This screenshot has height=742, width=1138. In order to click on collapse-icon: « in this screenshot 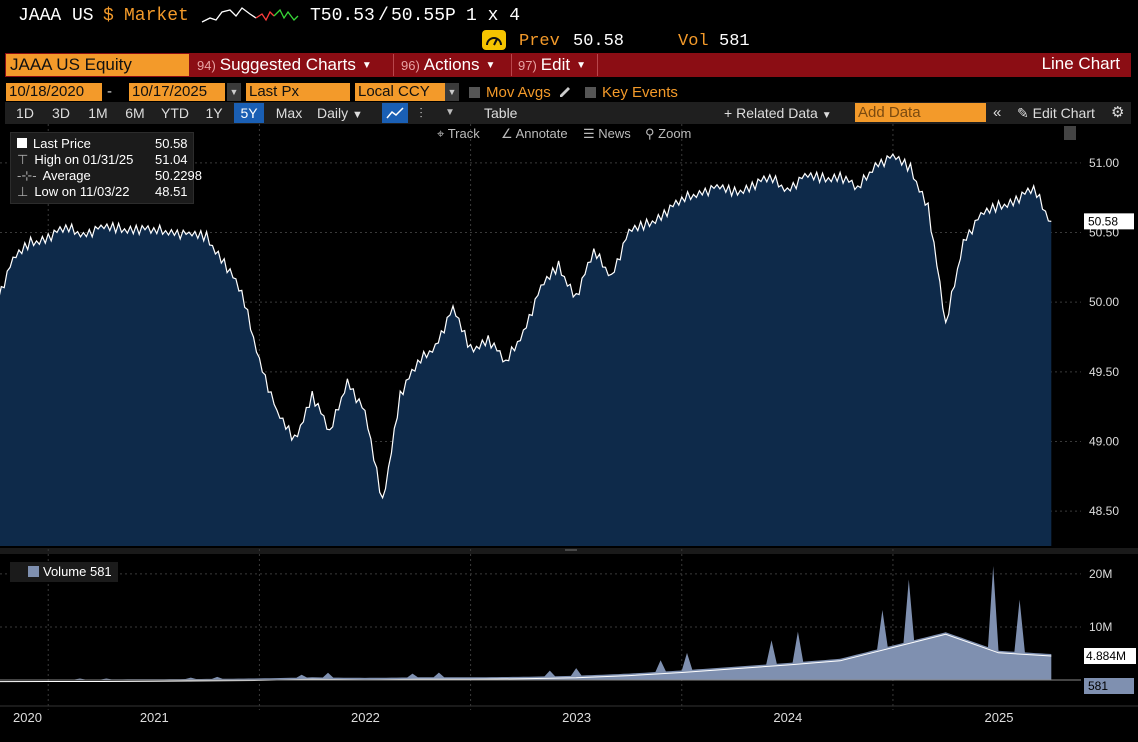, I will do `click(997, 112)`.